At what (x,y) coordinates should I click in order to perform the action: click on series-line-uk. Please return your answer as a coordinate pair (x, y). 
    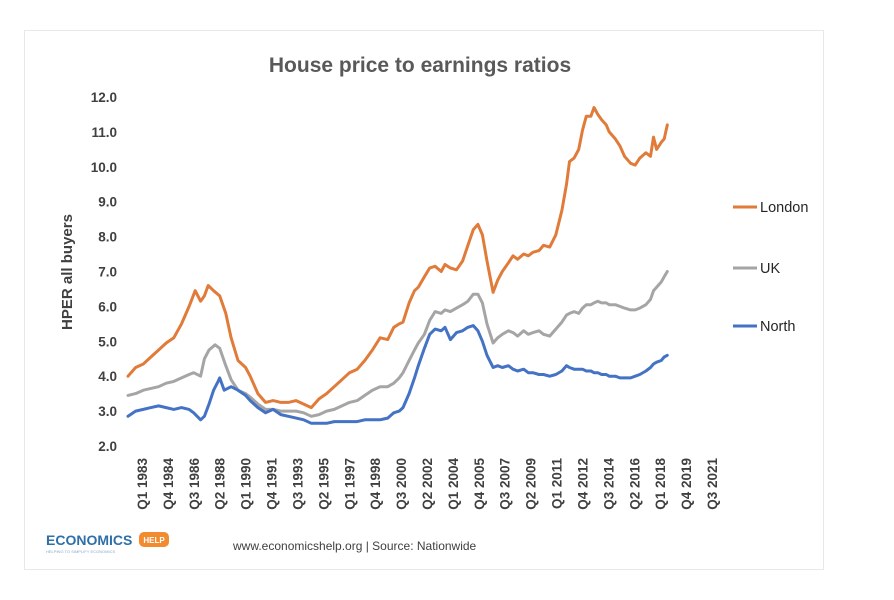
    Looking at the image, I should click on (397, 344).